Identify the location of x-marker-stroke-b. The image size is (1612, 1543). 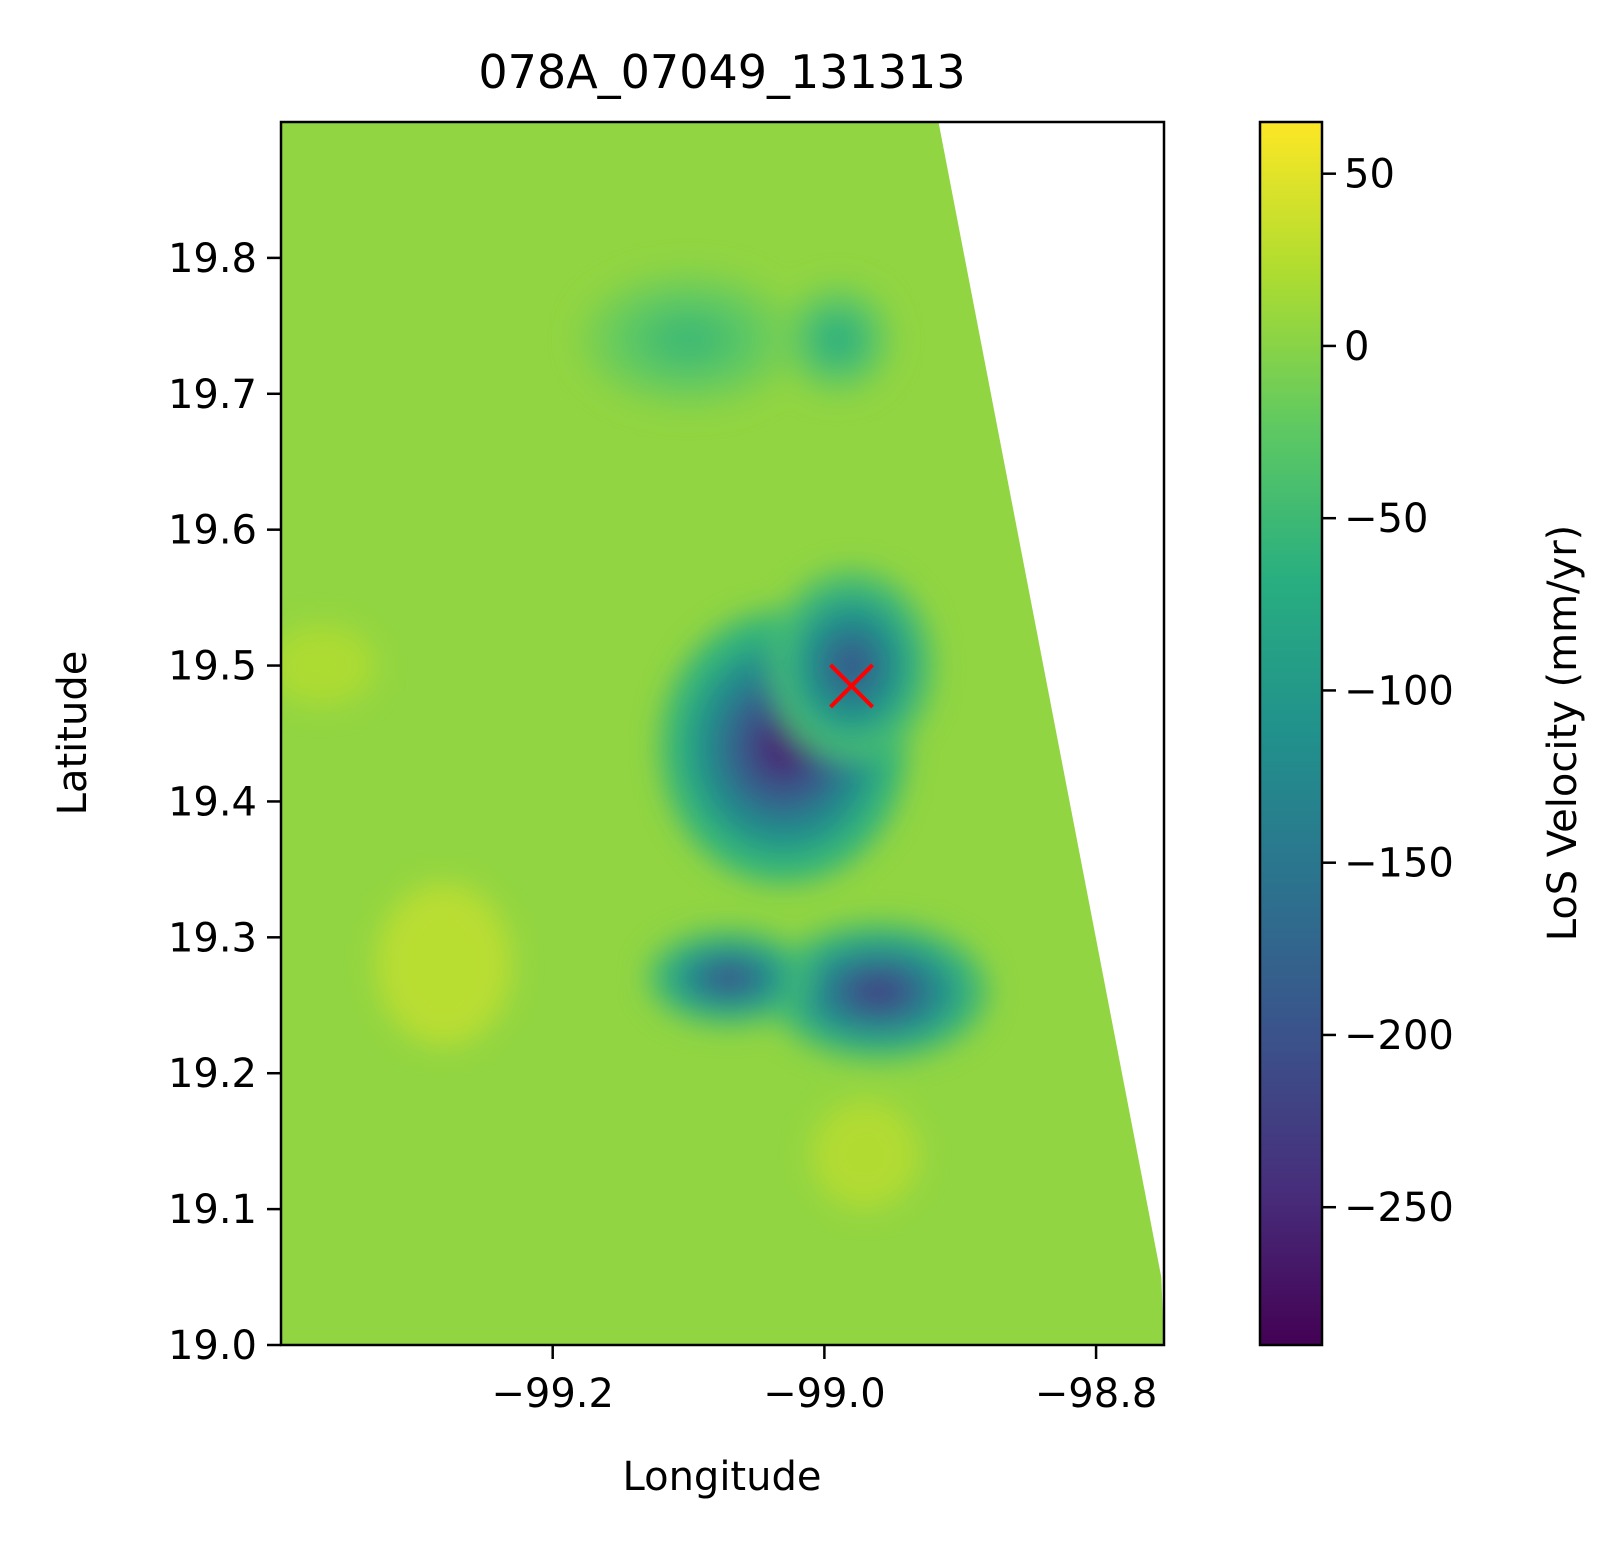
(851, 686).